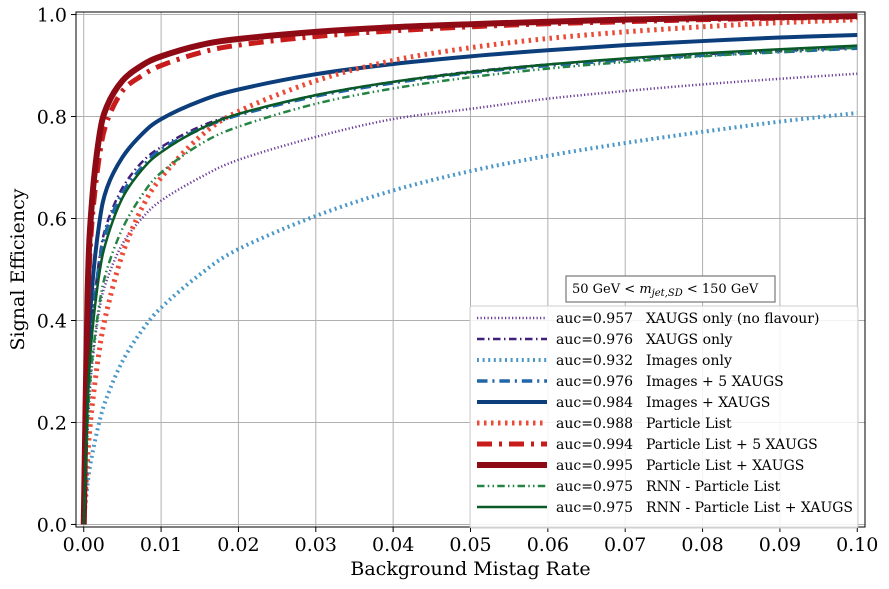 The image size is (889, 589). What do you see at coordinates (470, 545) in the screenshot?
I see `x-tick-label: 0.05` at bounding box center [470, 545].